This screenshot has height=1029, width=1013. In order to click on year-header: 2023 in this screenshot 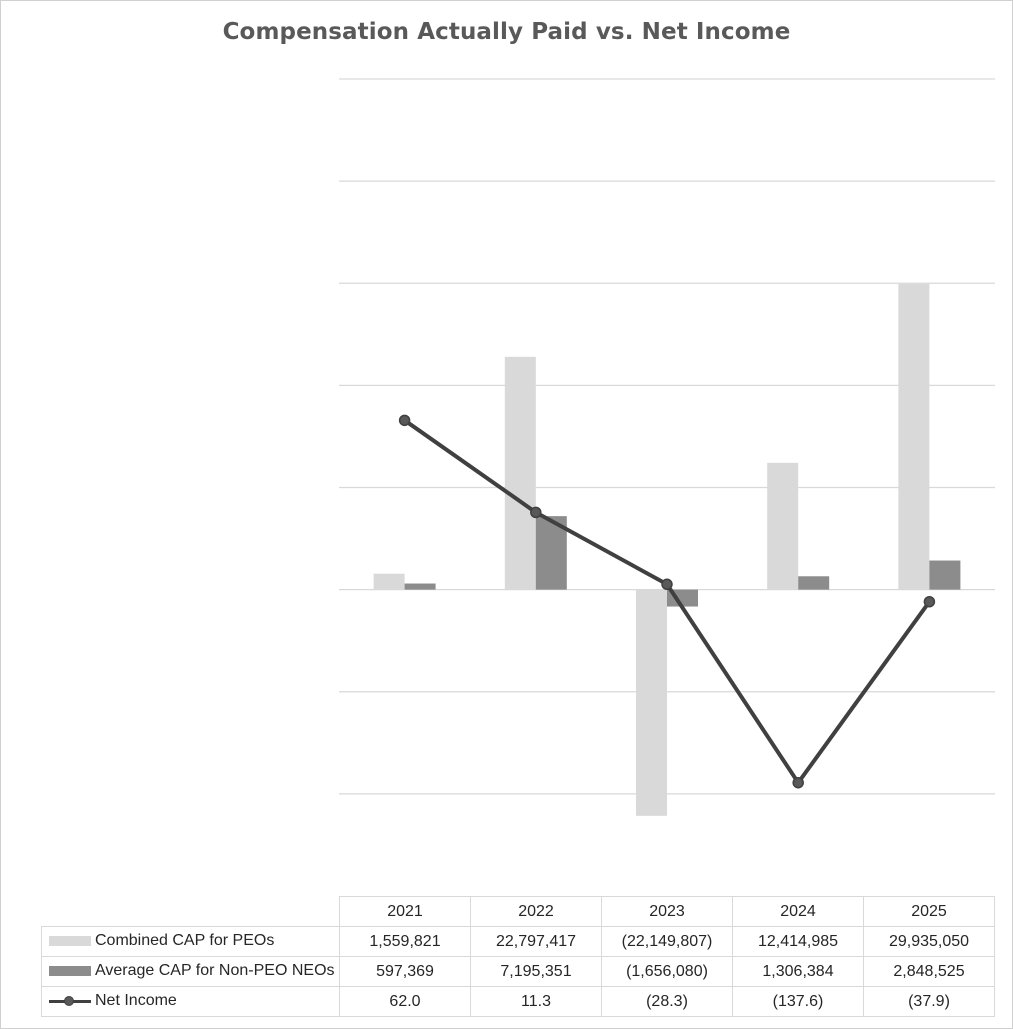, I will do `click(667, 911)`.